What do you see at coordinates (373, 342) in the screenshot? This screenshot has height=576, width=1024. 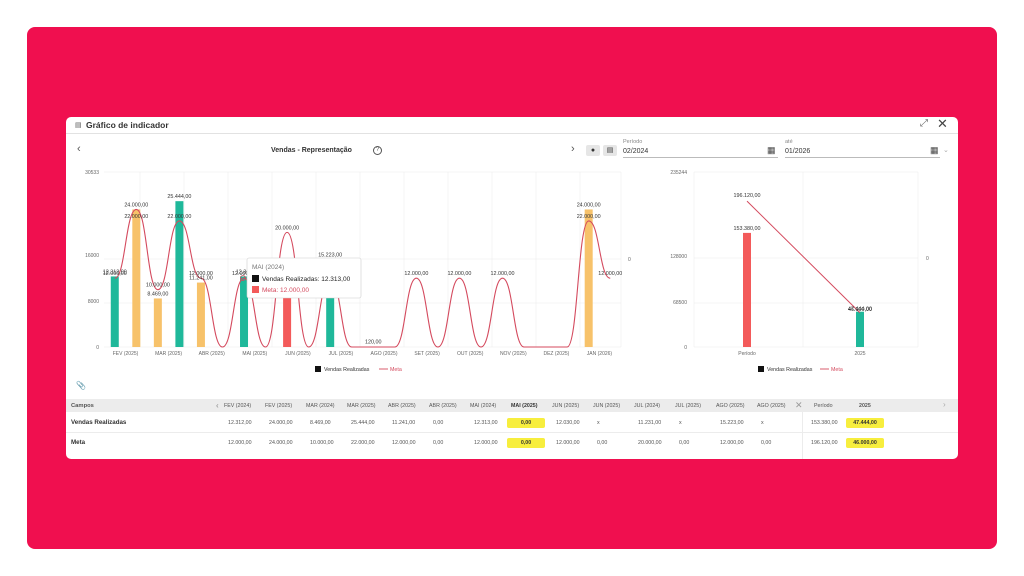 I see `data-label: 120,00` at bounding box center [373, 342].